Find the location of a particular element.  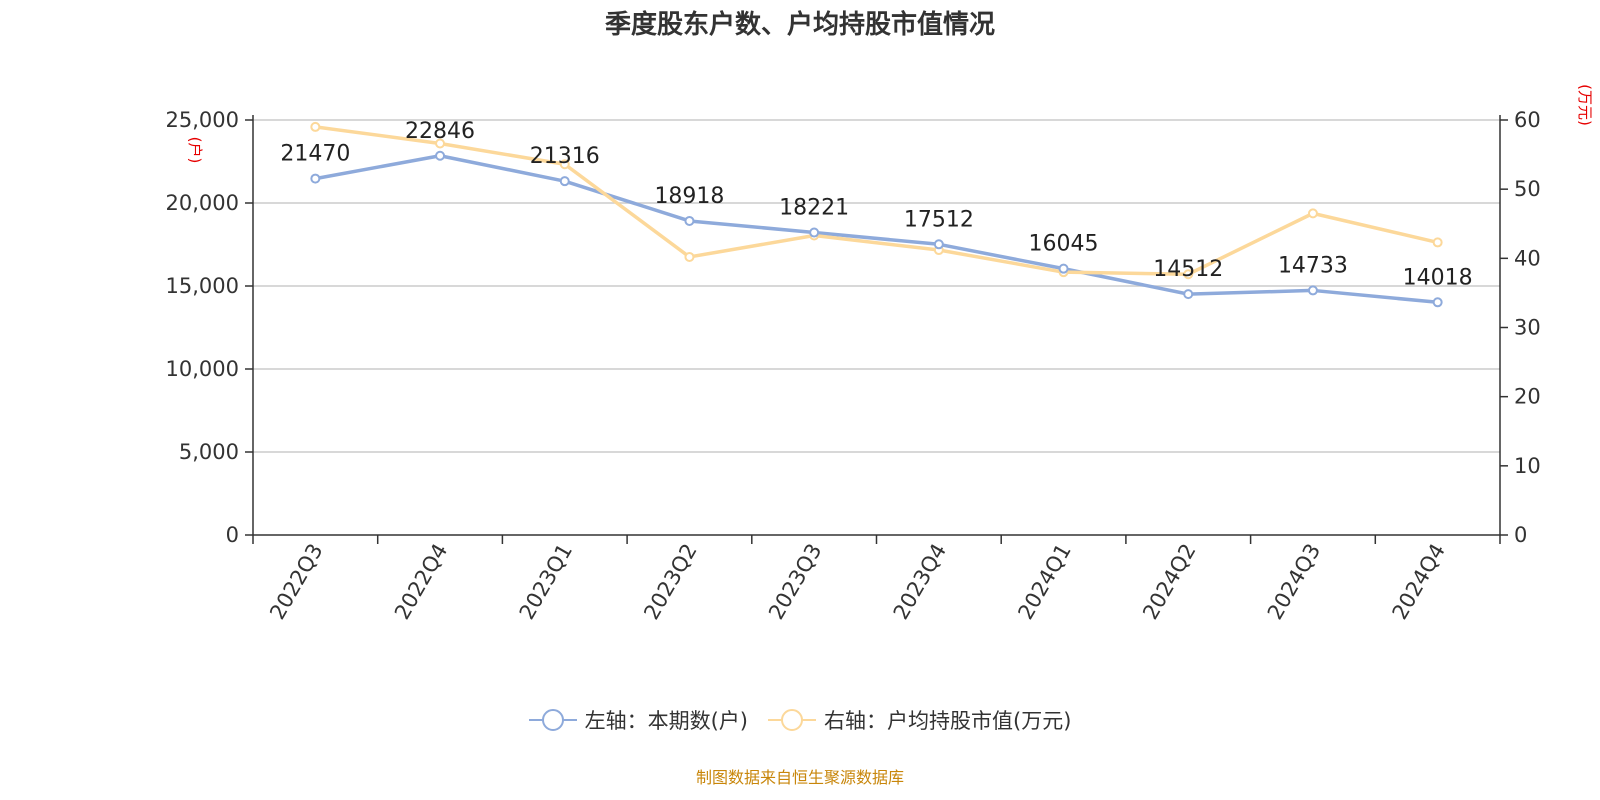

left-tick-label: 0 is located at coordinates (232, 535).